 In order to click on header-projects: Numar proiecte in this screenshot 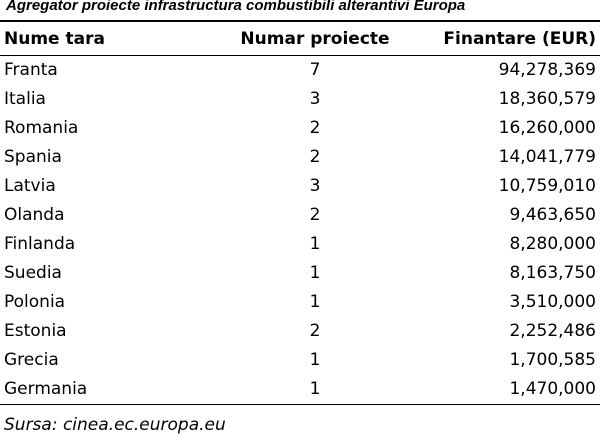, I will do `click(295, 40)`.